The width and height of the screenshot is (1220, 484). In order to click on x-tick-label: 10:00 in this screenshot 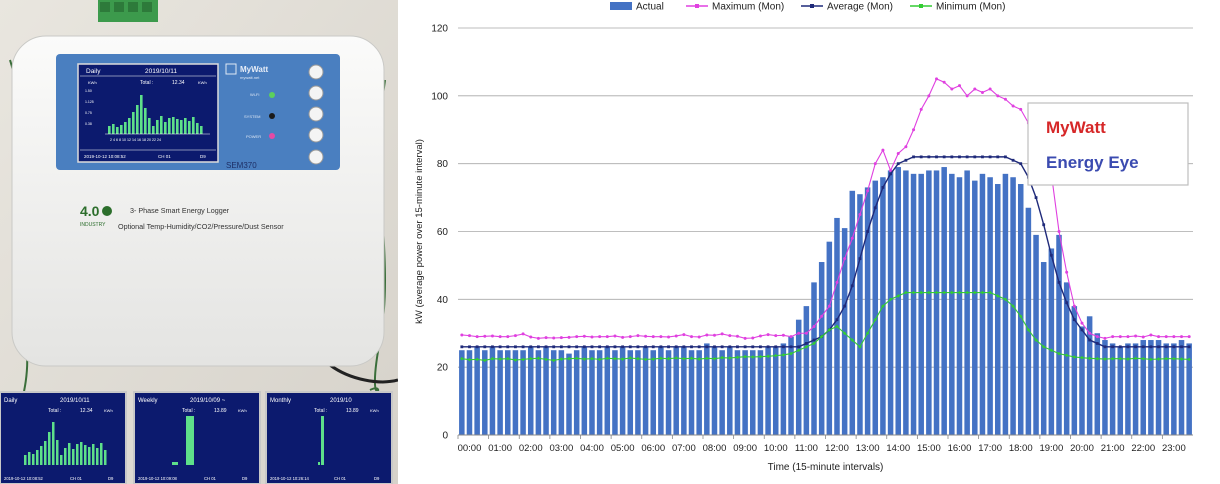, I will do `click(776, 448)`.